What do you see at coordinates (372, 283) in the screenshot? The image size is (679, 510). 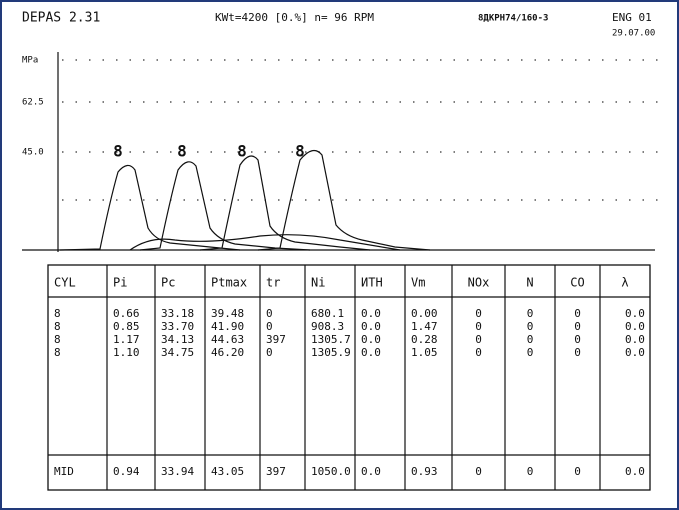 I see `column-header: ИТН` at bounding box center [372, 283].